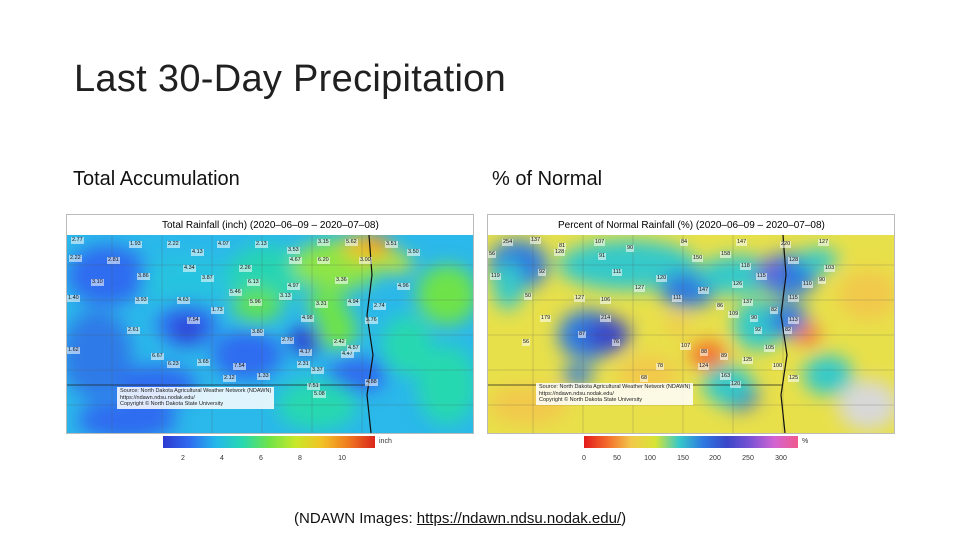 This screenshot has width=960, height=540. Describe the element at coordinates (660, 366) in the screenshot. I see `station-value-label: 78` at that location.